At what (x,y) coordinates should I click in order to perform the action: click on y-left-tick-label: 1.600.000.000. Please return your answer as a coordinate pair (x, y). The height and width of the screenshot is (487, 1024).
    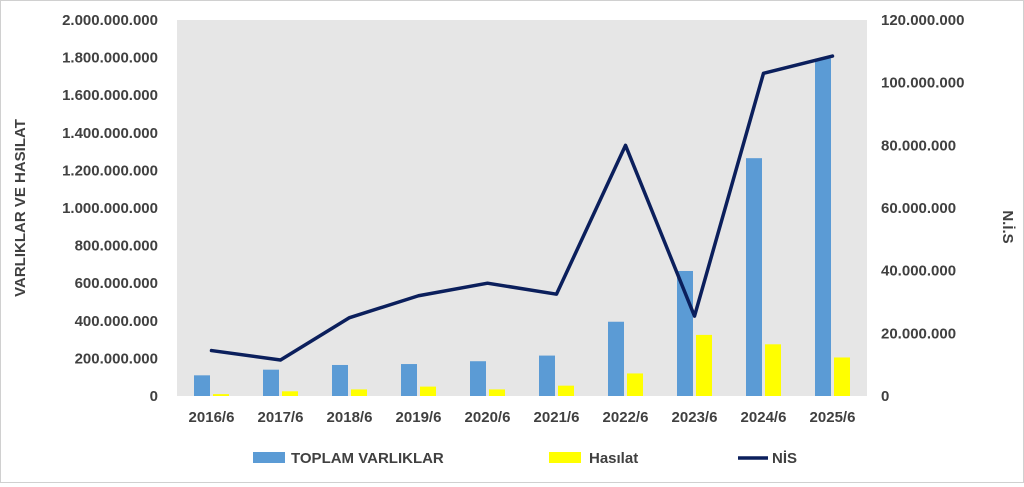
    Looking at the image, I should click on (110, 95).